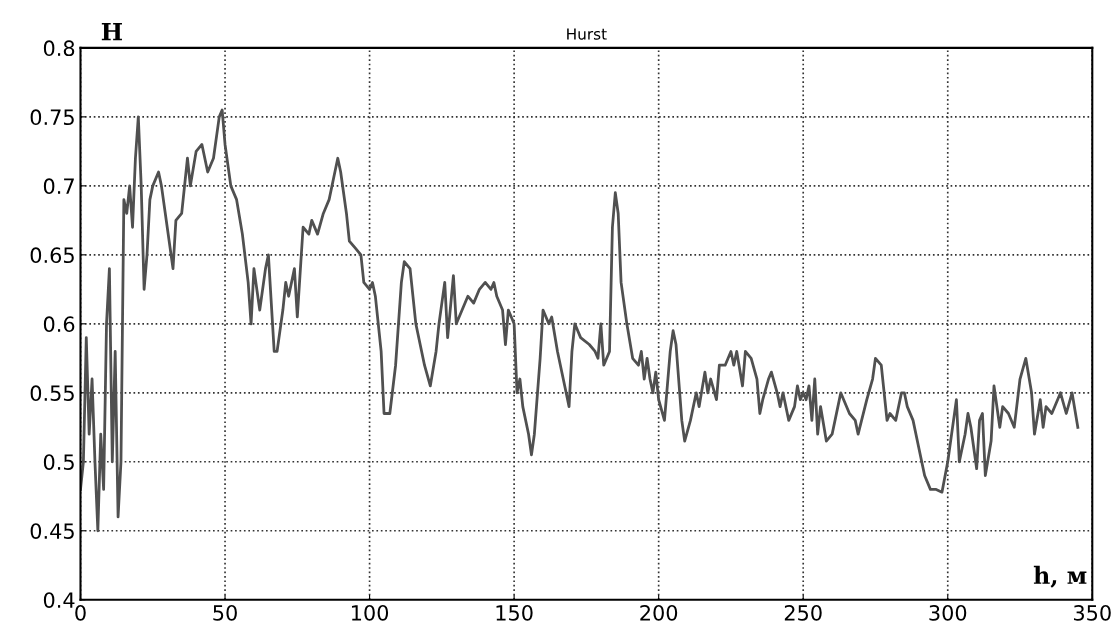 This screenshot has width=1118, height=630. Describe the element at coordinates (80, 612) in the screenshot. I see `x-tick-label: 0` at that location.